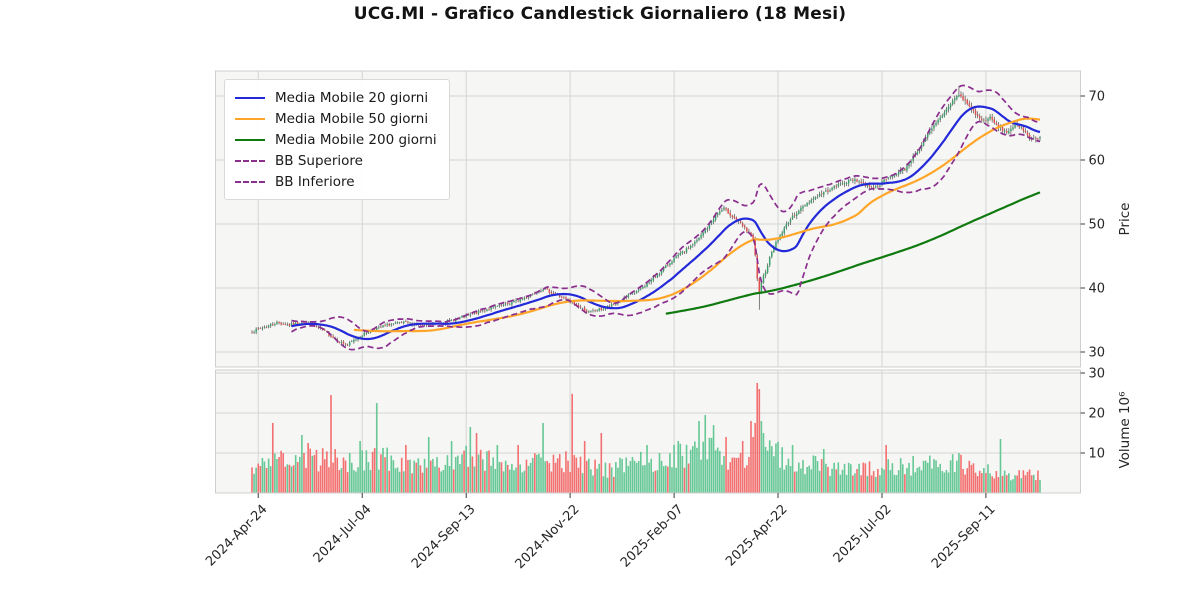  Describe the element at coordinates (1097, 276) in the screenshot. I see `tick-label-texts: 30 40 50 60 70 10 20 30` at that location.